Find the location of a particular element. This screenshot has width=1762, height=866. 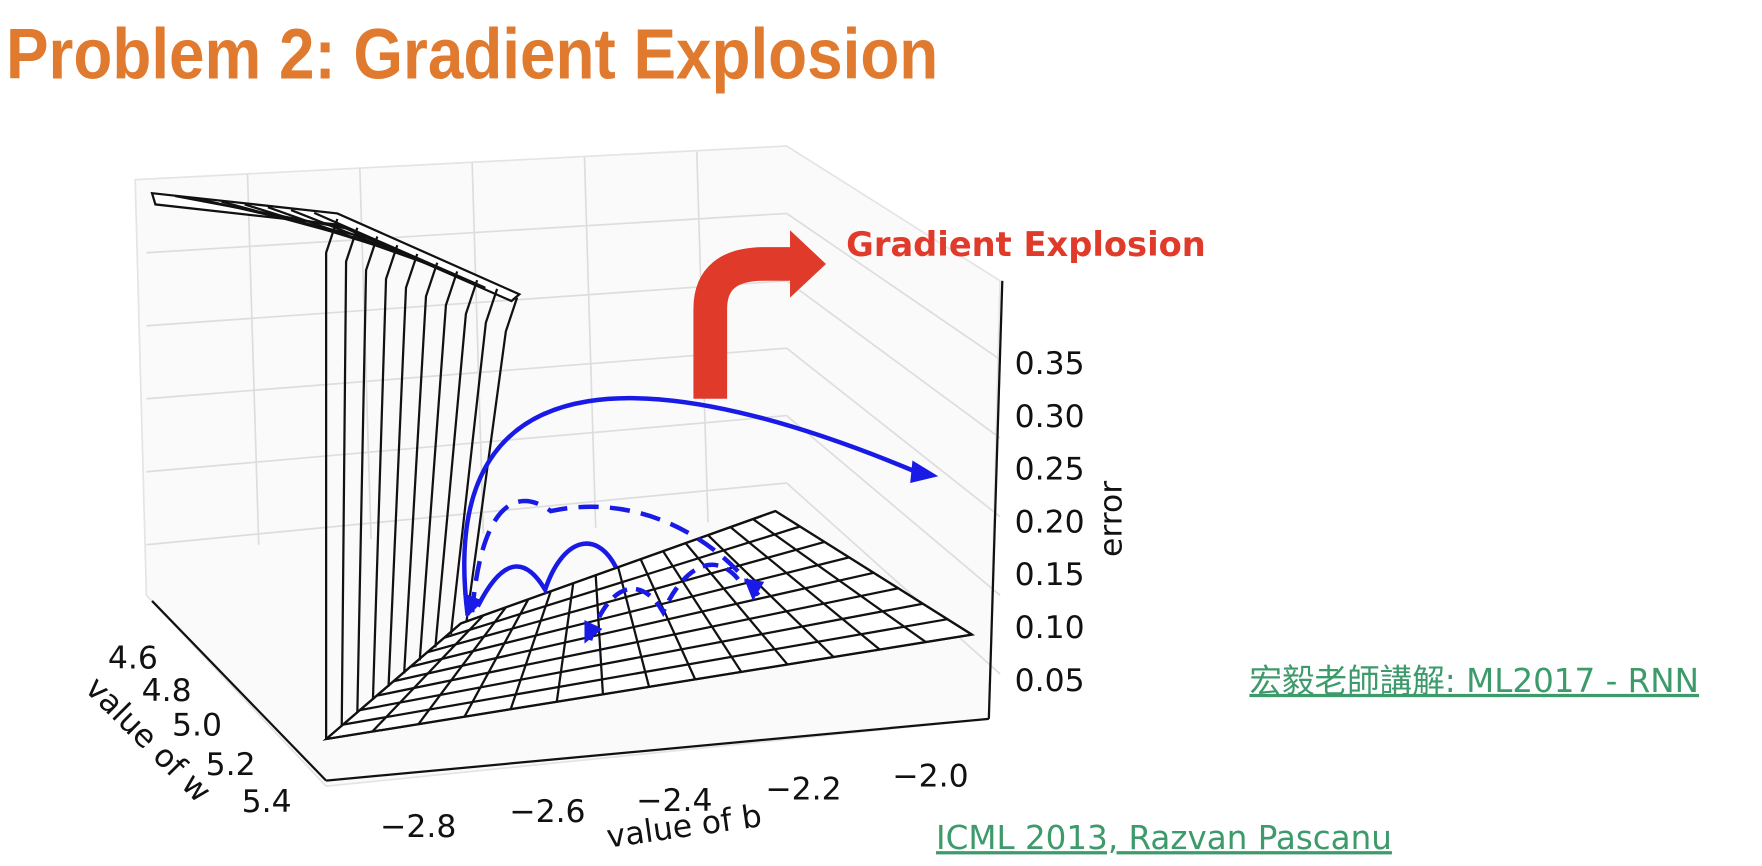

y-tick-label: 5.0 is located at coordinates (197, 726).